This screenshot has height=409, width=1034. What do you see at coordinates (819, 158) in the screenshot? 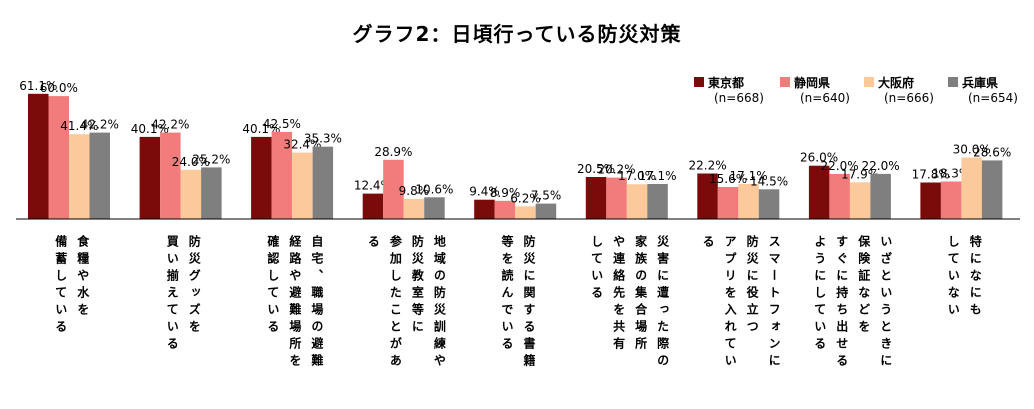
I see `data-label: 26.0%` at bounding box center [819, 158].